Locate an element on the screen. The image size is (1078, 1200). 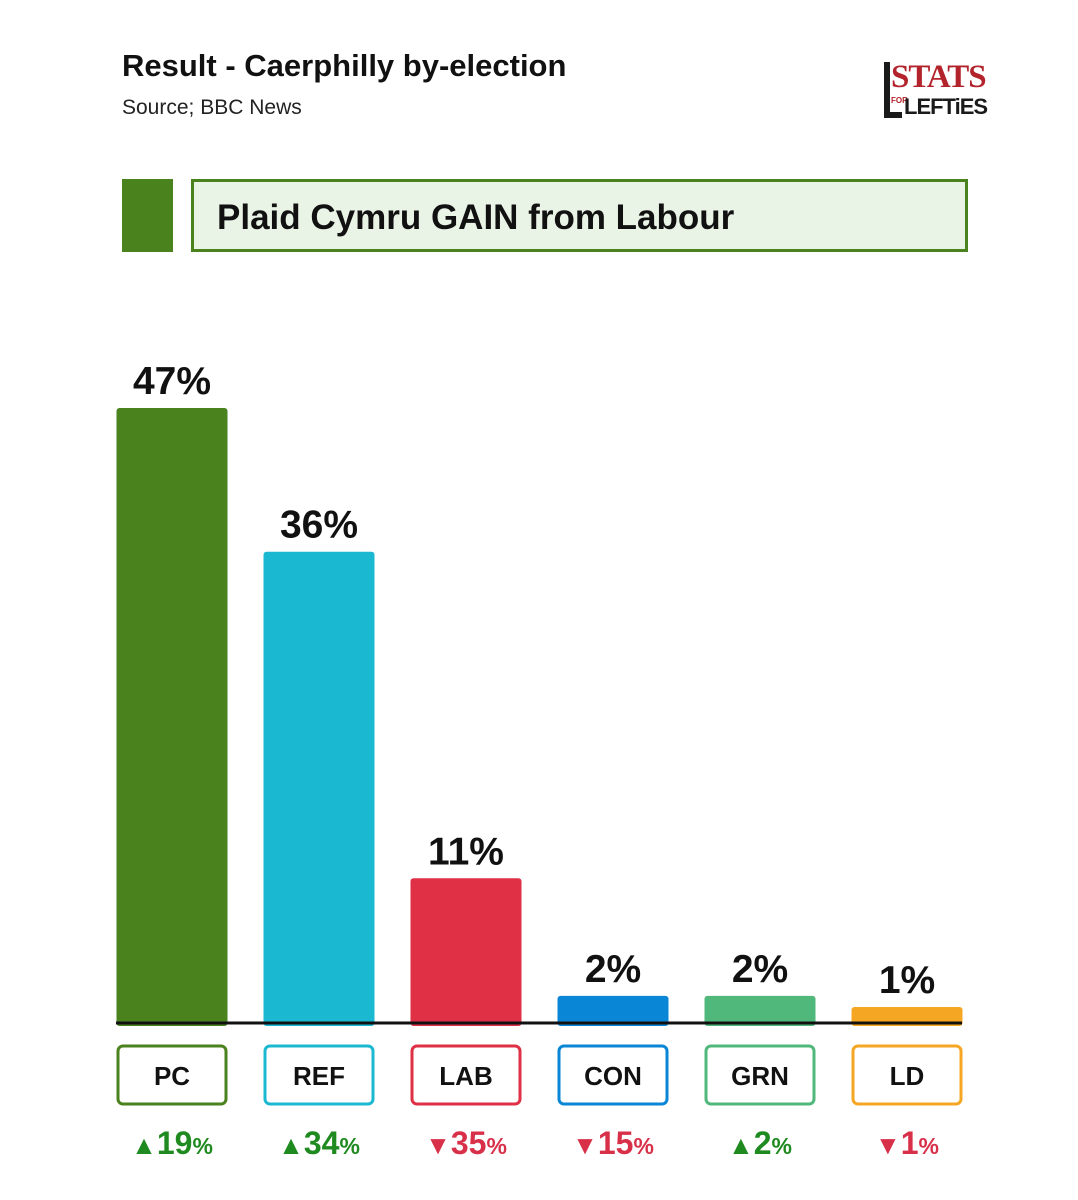
change-grn: ▲2% is located at coordinates (760, 1143).